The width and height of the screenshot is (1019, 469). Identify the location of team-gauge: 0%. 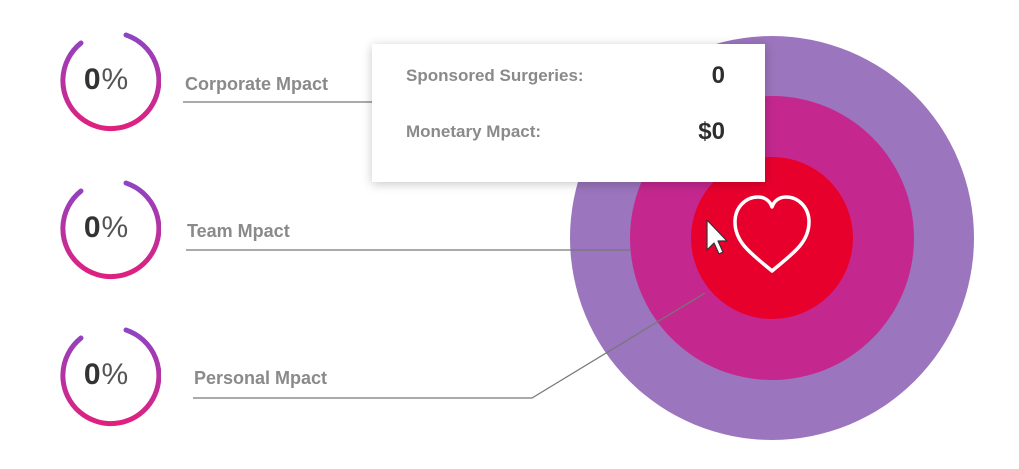
(106, 228).